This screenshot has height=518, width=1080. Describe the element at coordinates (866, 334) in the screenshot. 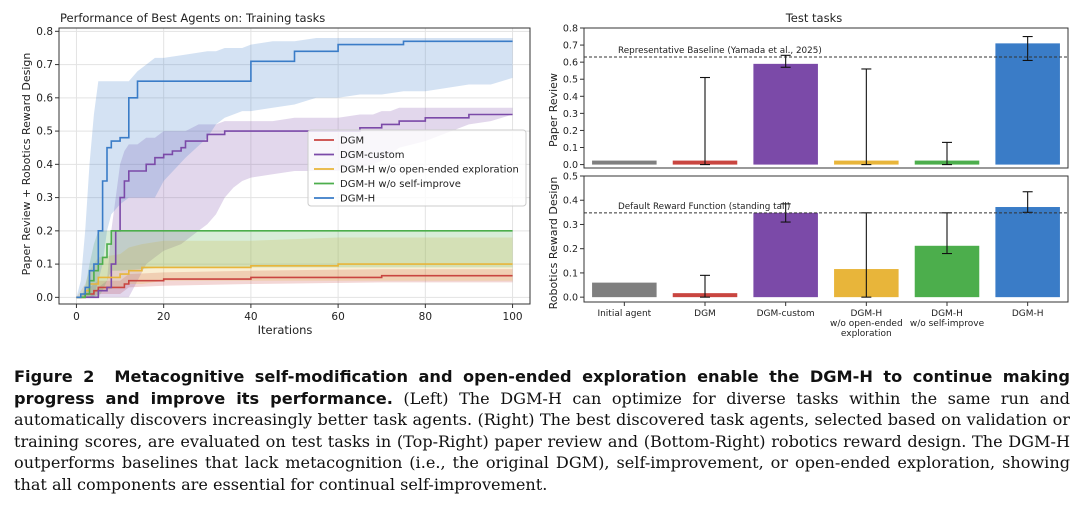

I see `category-label: exploration` at that location.